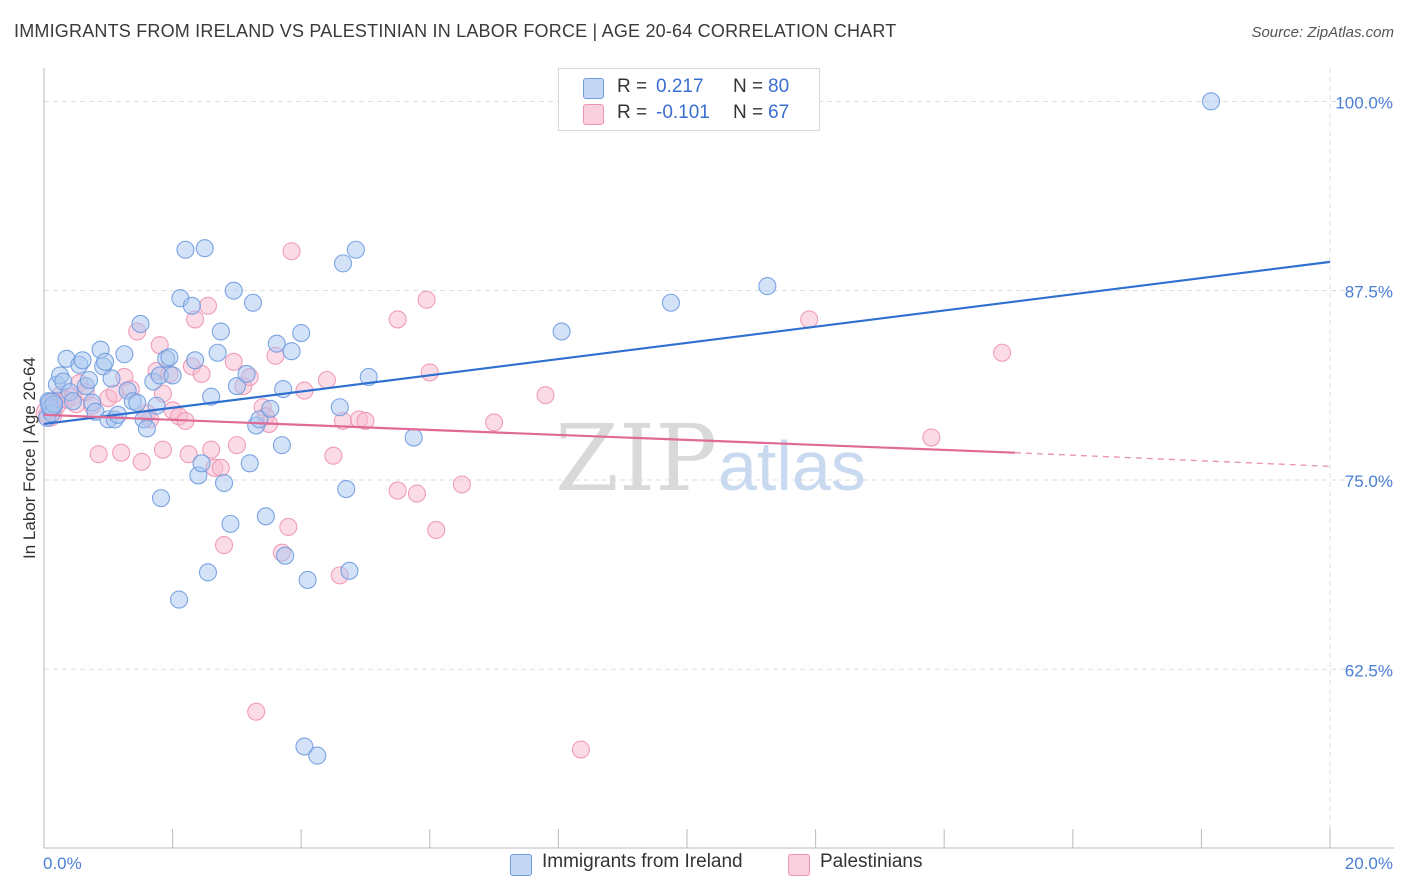 This screenshot has height=892, width=1406. What do you see at coordinates (593, 88) in the screenshot?
I see `ireland-swatch` at bounding box center [593, 88].